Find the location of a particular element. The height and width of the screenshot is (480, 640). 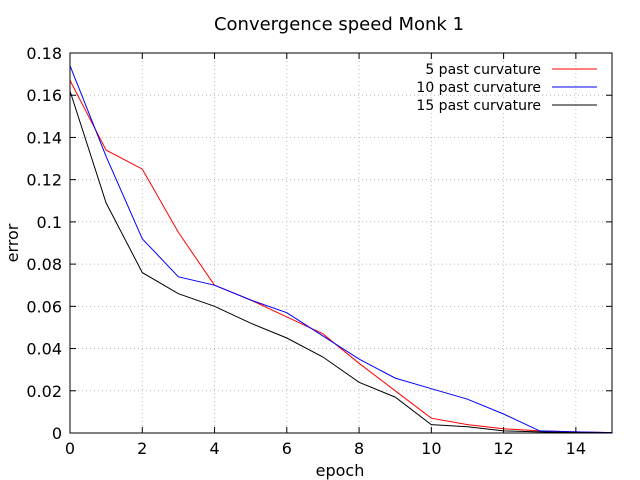

y-tick-label: 0.02 is located at coordinates (44, 391).